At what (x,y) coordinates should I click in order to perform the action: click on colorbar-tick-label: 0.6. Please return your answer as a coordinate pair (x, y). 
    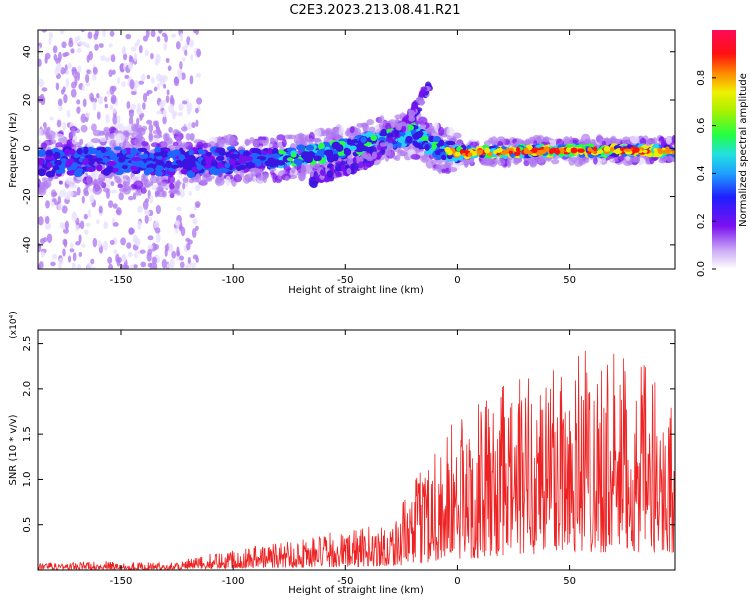
    Looking at the image, I should click on (701, 126).